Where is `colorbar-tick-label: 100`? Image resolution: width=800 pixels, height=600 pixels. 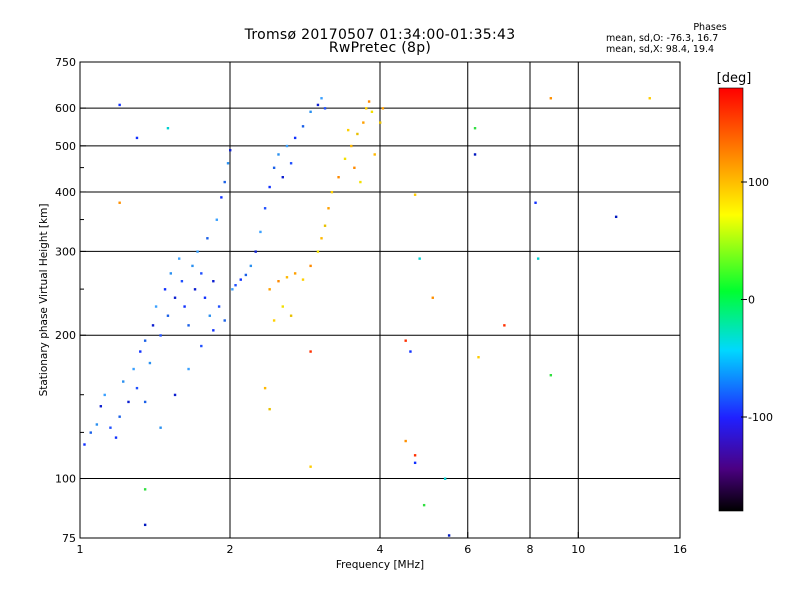 colorbar-tick-label: 100 is located at coordinates (758, 182).